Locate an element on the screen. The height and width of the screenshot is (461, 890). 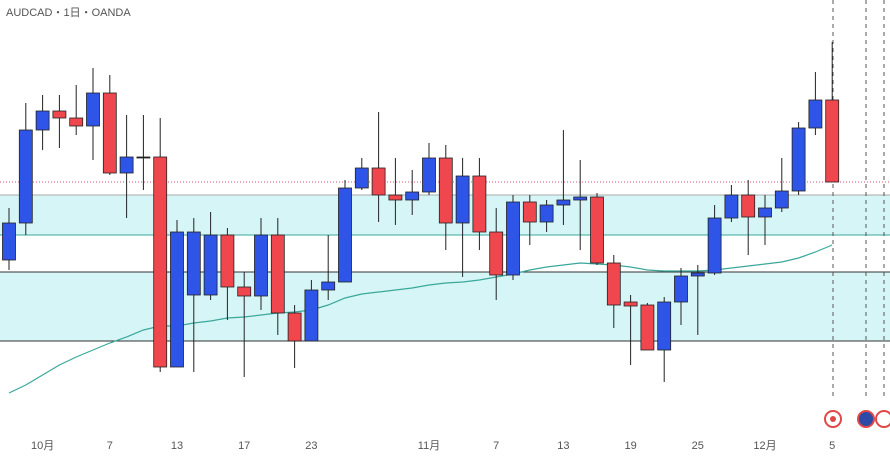
x-tick-label: 12月 is located at coordinates (764, 446).